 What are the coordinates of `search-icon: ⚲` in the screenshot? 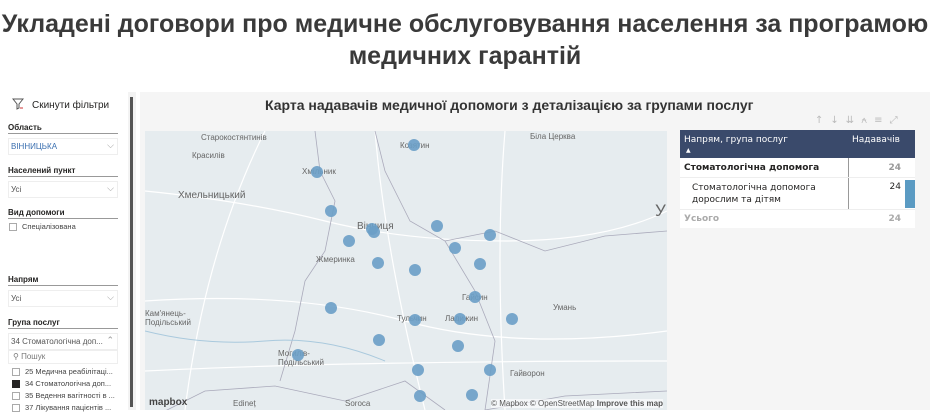 It's located at (17, 356).